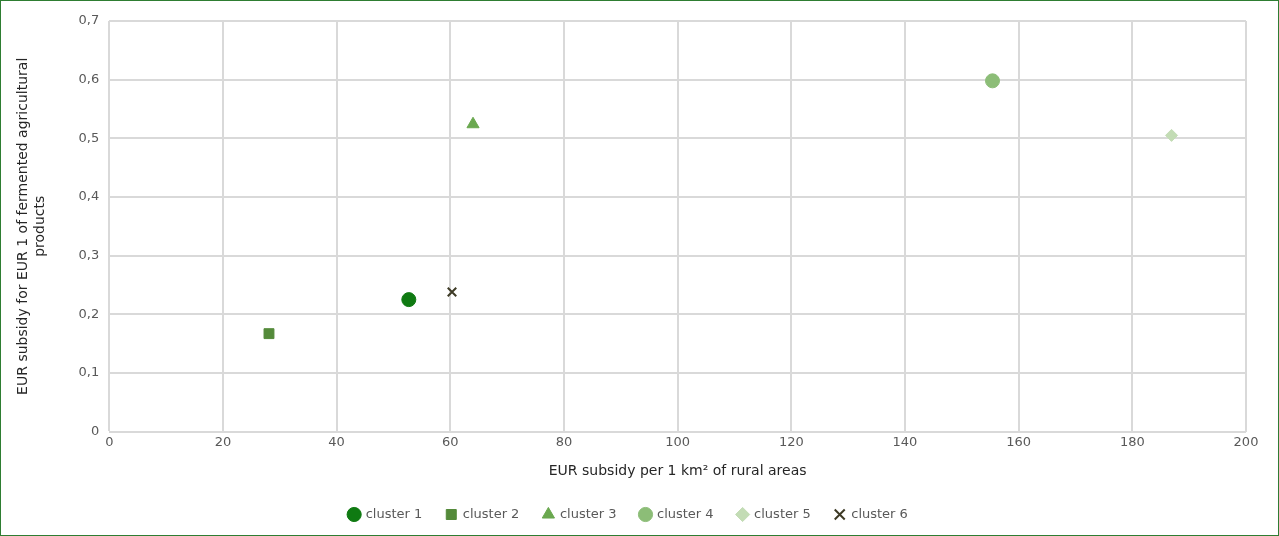 This screenshot has height=536, width=1279. I want to click on x-axis-title: EUR subsidy per 1 km² of rural areas, so click(677, 470).